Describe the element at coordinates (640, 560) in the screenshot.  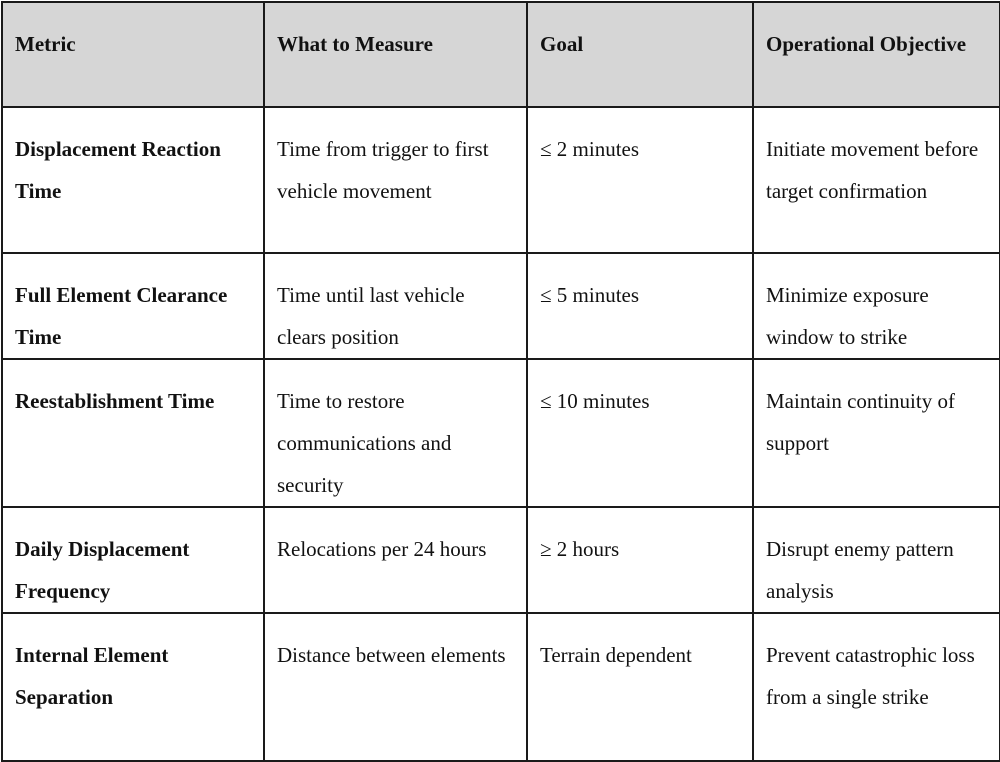
I see `goal-cell: ≥ 2 hours` at that location.